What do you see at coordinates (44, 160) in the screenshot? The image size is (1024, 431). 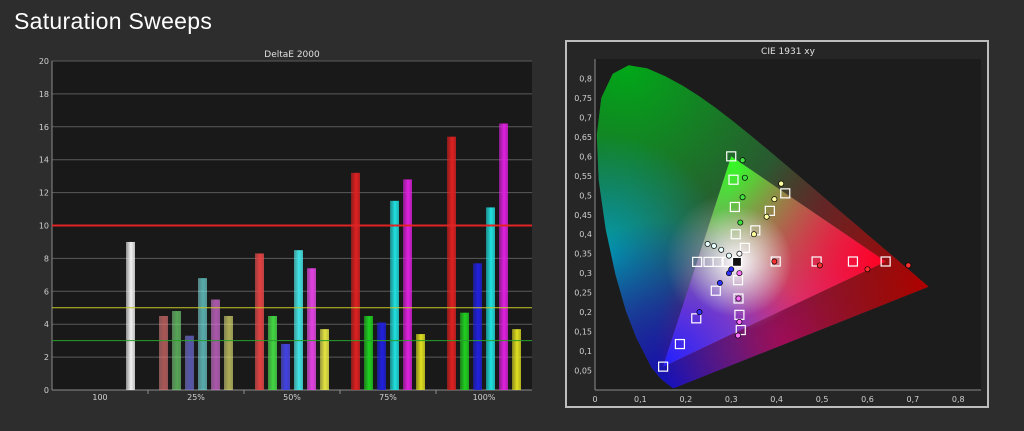 I see `y-tick-label: 14` at bounding box center [44, 160].